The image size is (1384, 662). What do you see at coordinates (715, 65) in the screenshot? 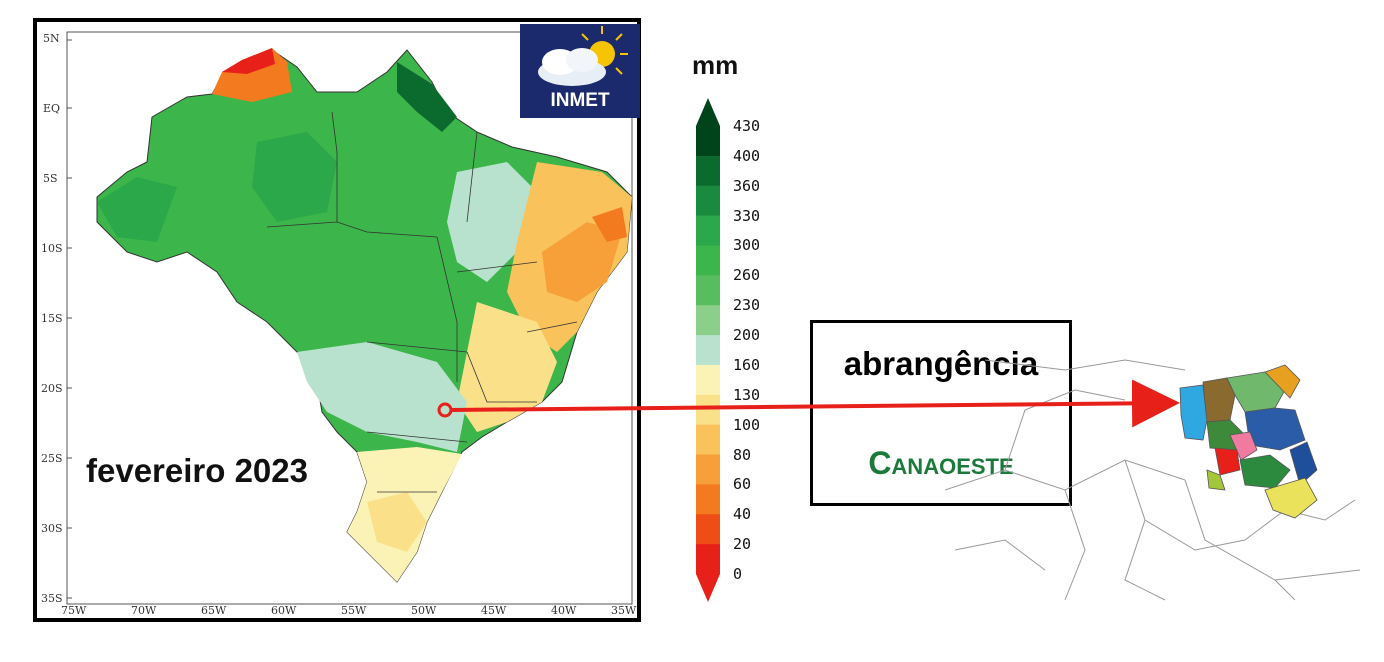
I see `colorbar-unit-label: mm` at bounding box center [715, 65].